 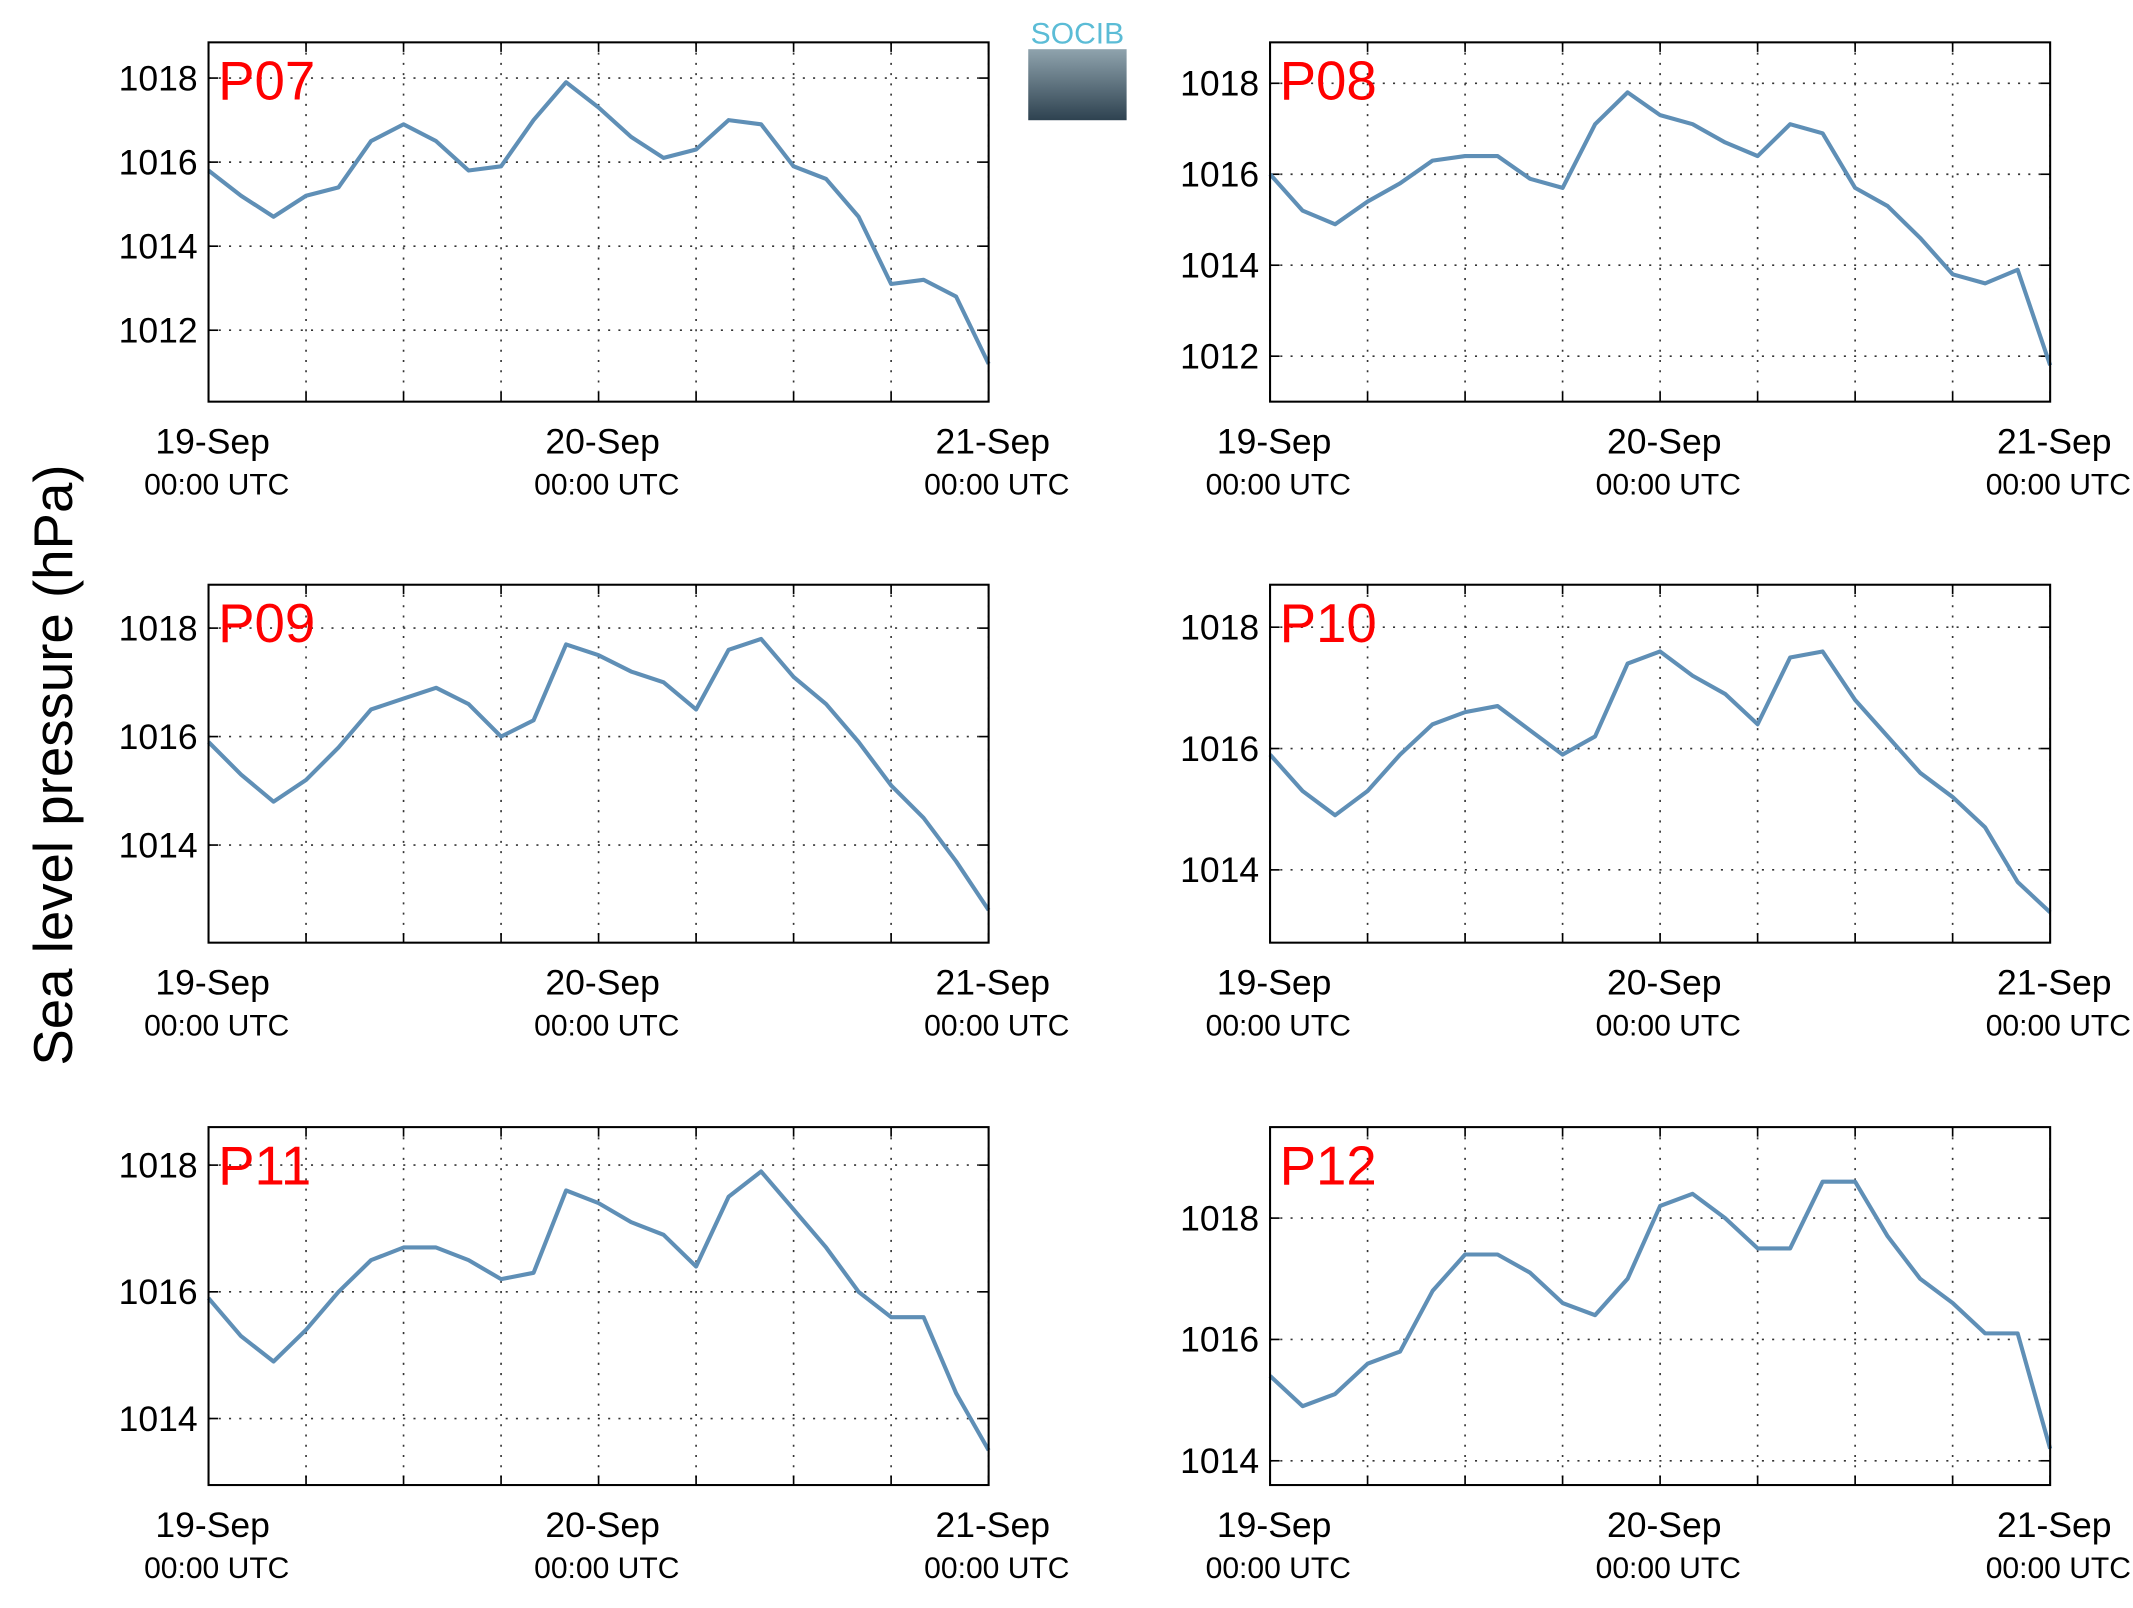 What do you see at coordinates (53, 764) in the screenshot?
I see `y-axis-label: Sea level pressure (hPa)` at bounding box center [53, 764].